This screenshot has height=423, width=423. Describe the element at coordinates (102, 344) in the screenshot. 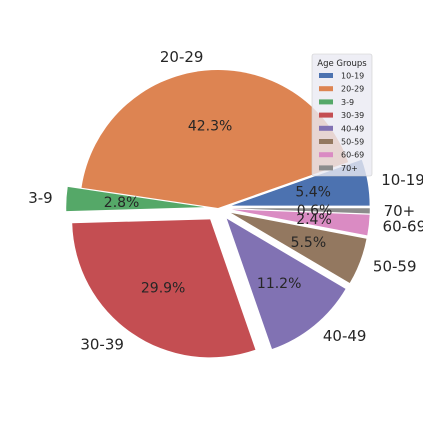

I see `slice-label-30-39: 30-39` at that location.